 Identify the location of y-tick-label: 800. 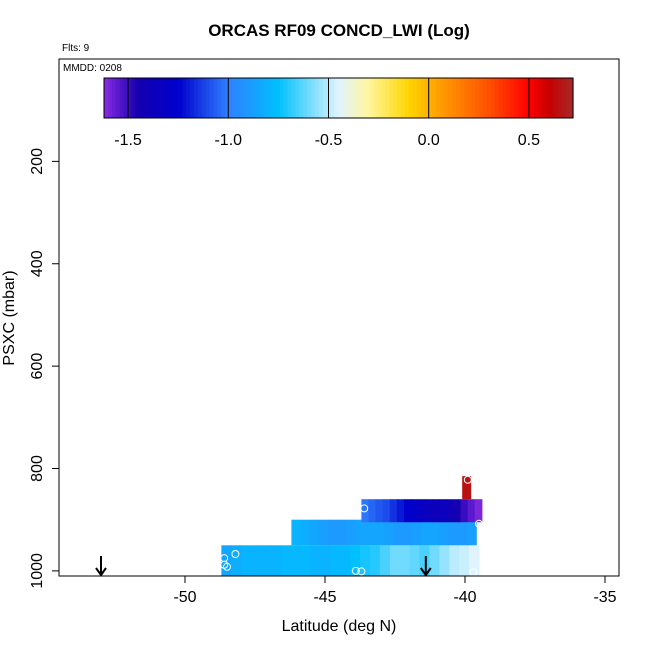
(37, 468).